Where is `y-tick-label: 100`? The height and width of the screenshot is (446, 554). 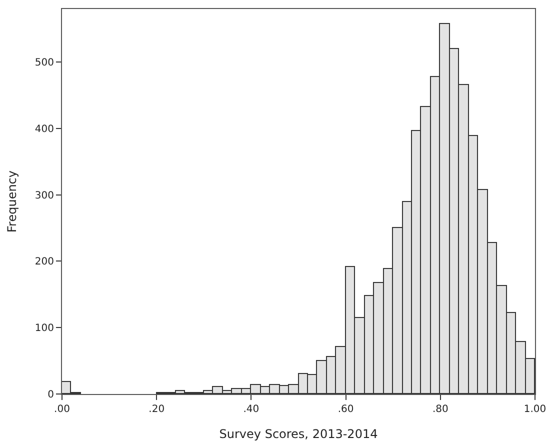
y-tick-label: 100 is located at coordinates (44, 328).